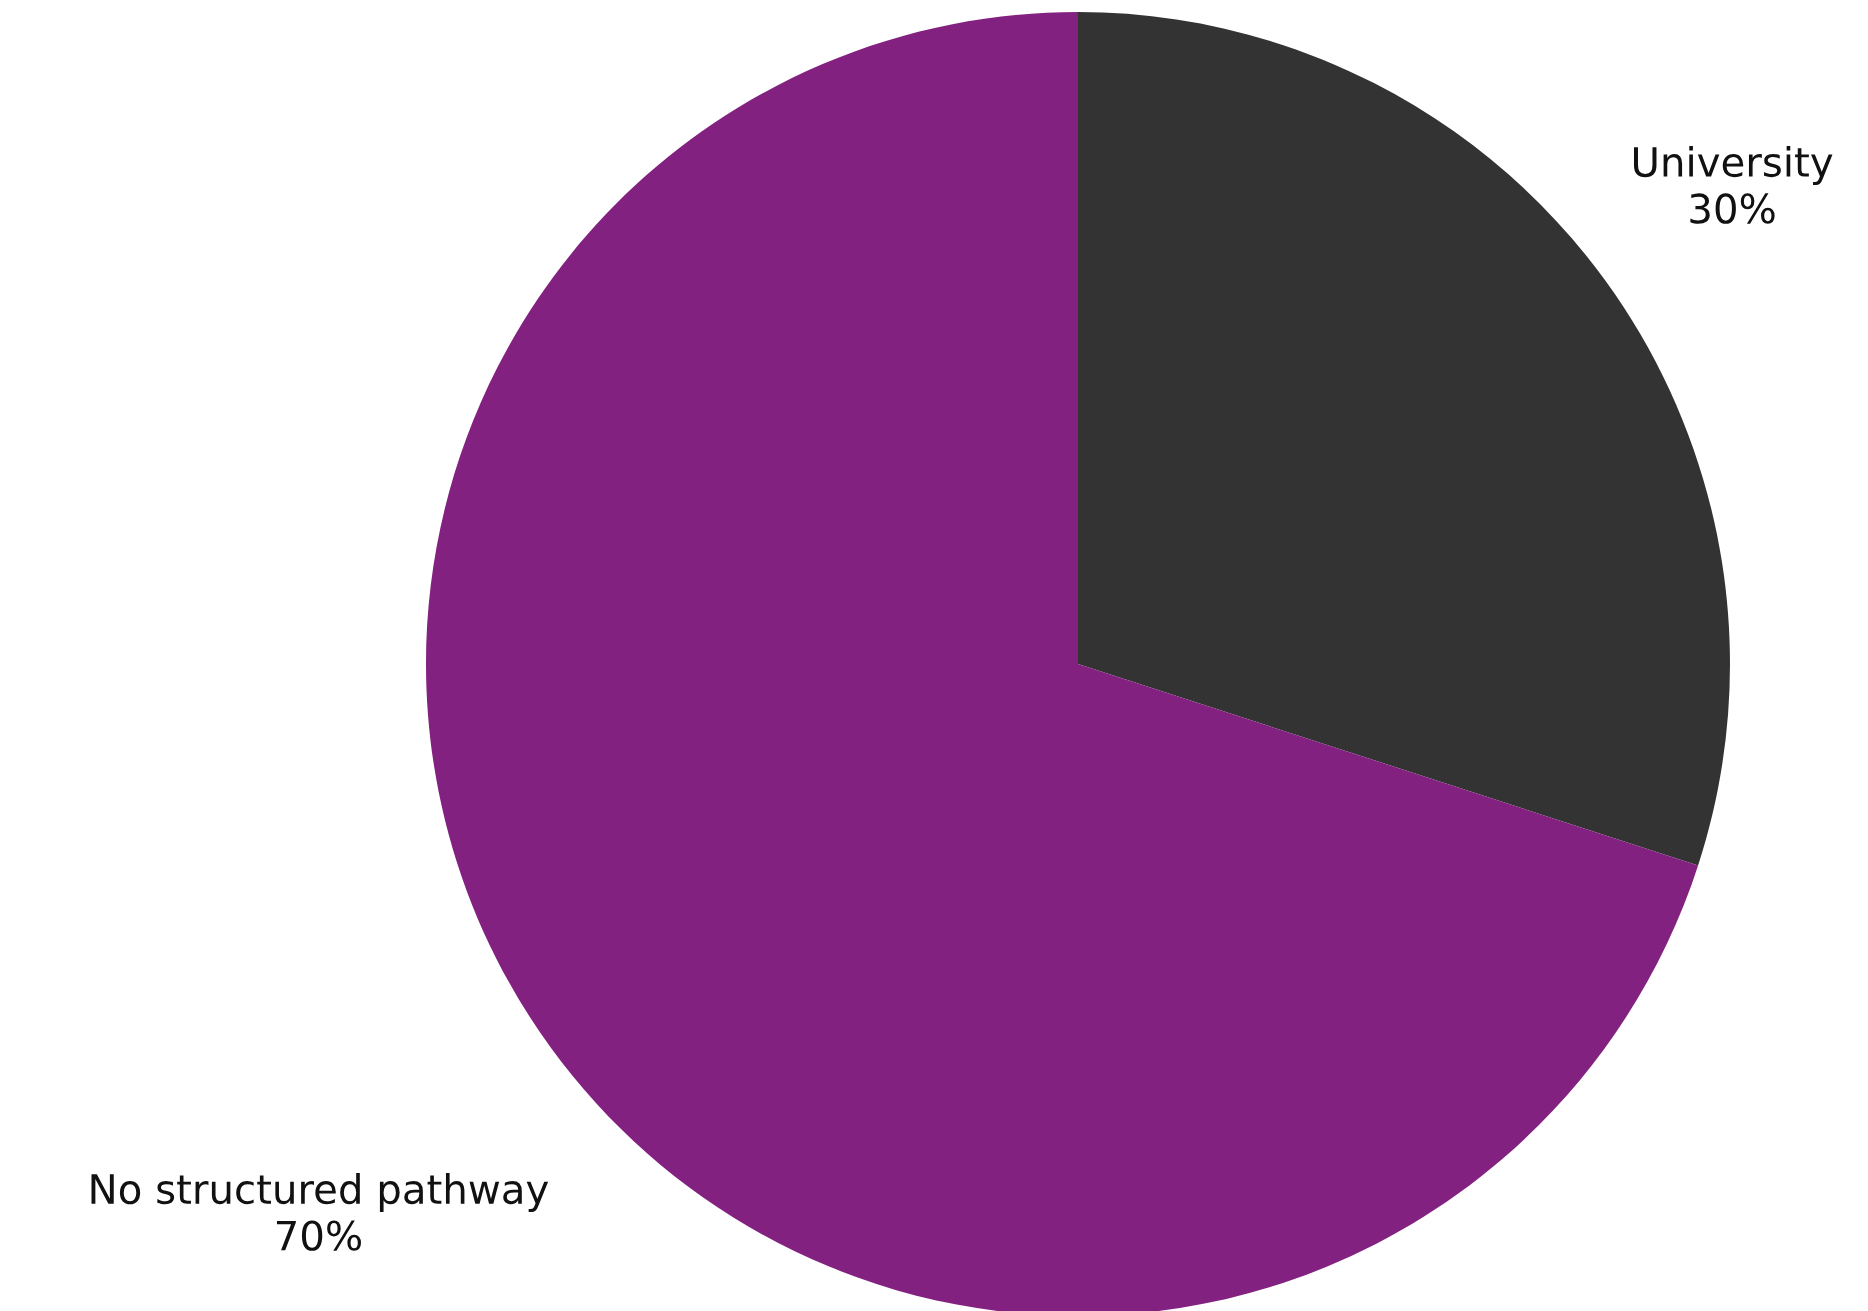 This screenshot has height=1311, width=1868. Describe the element at coordinates (320, 1193) in the screenshot. I see `slice-label: No structured pathway` at that location.